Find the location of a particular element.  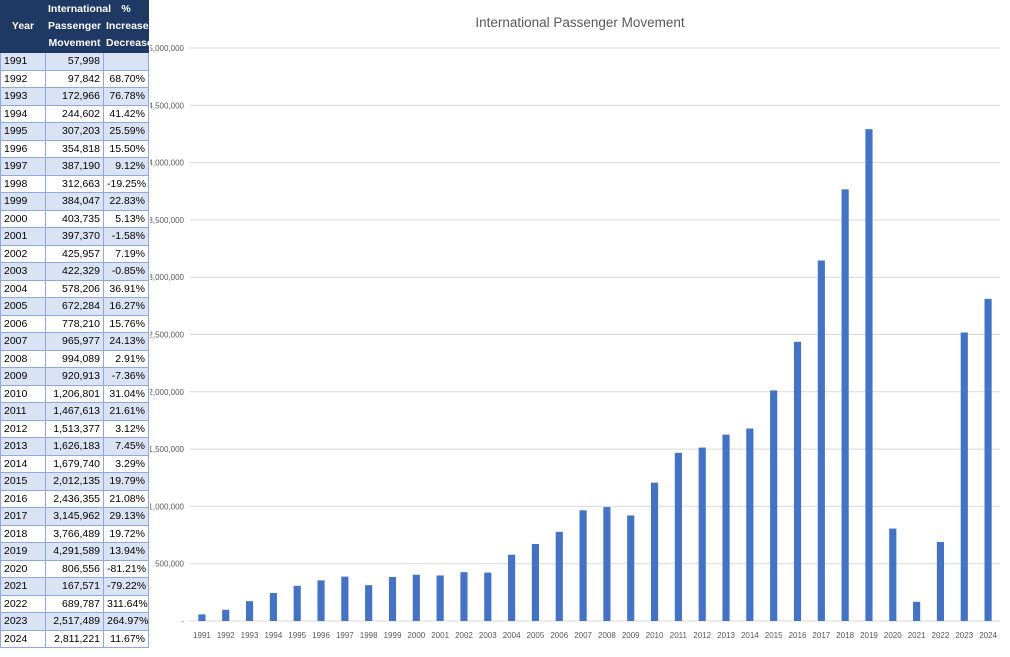

table-row: 2021 167,571 -79.22% is located at coordinates (74, 586).